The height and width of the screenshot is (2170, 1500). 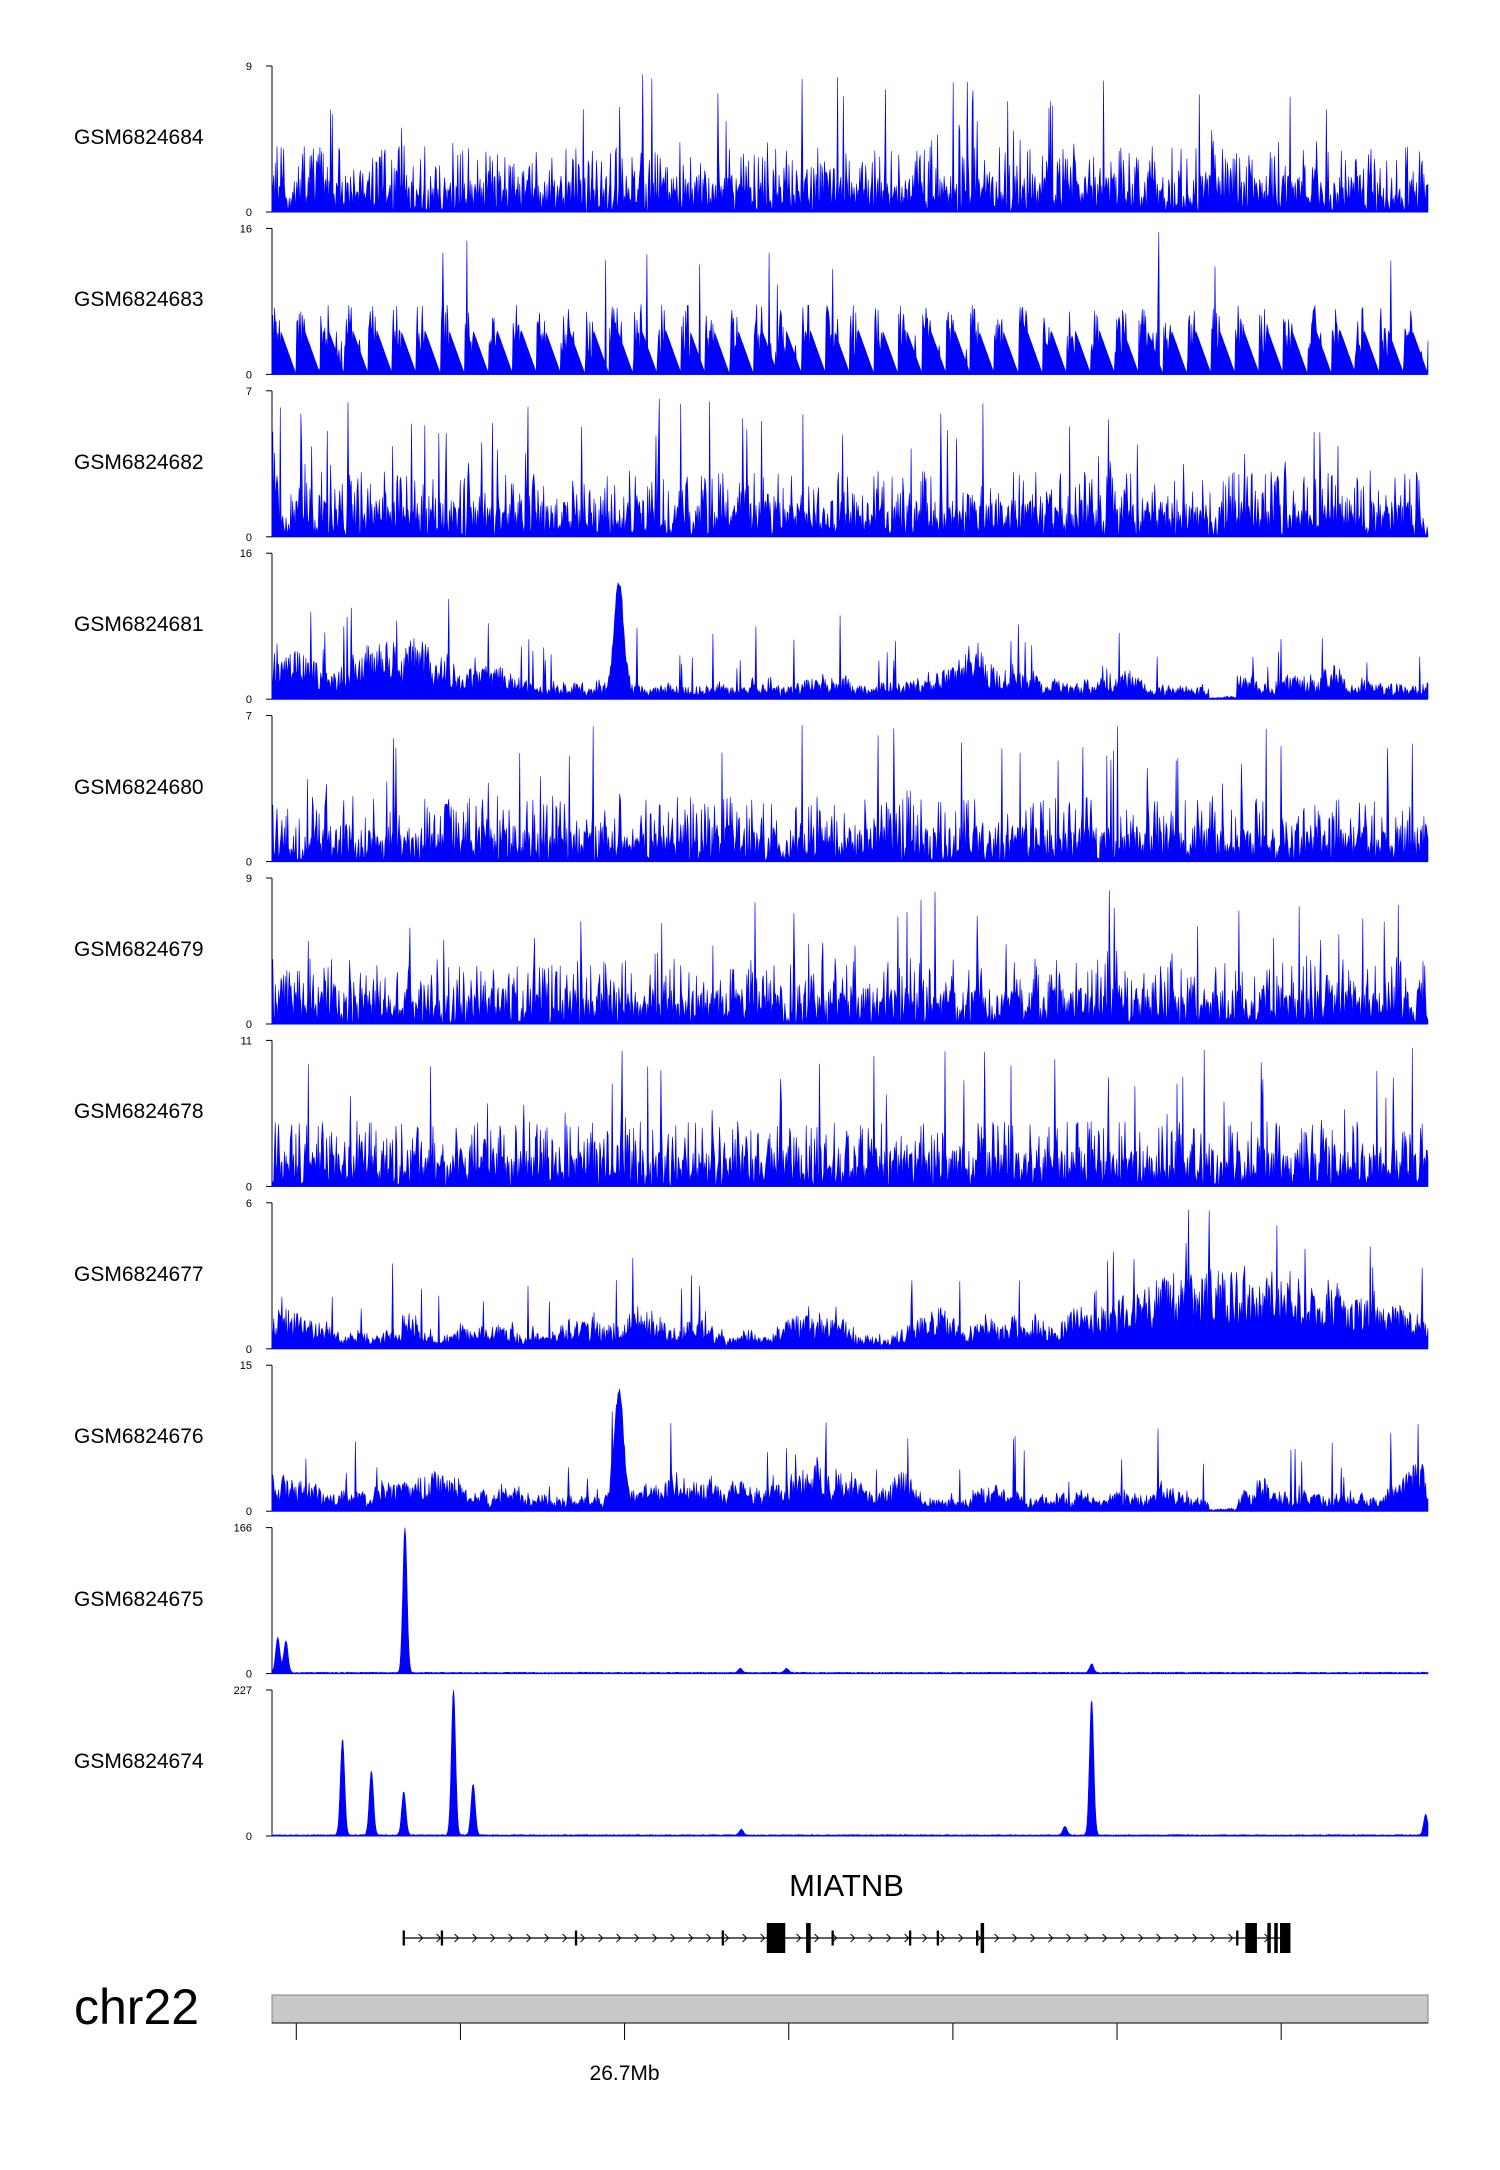 I want to click on track-label: GSM6824675, so click(x=139, y=1599).